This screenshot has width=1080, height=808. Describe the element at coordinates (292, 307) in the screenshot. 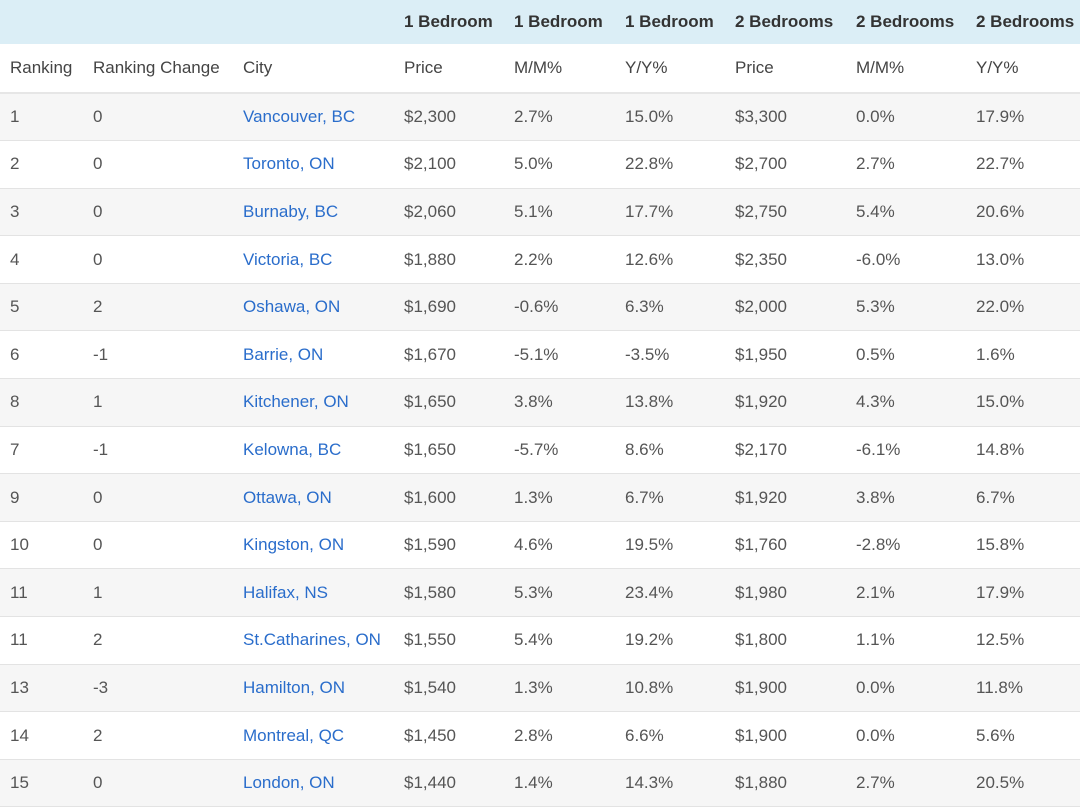

I see `city-link: Oshawa, ON` at that location.